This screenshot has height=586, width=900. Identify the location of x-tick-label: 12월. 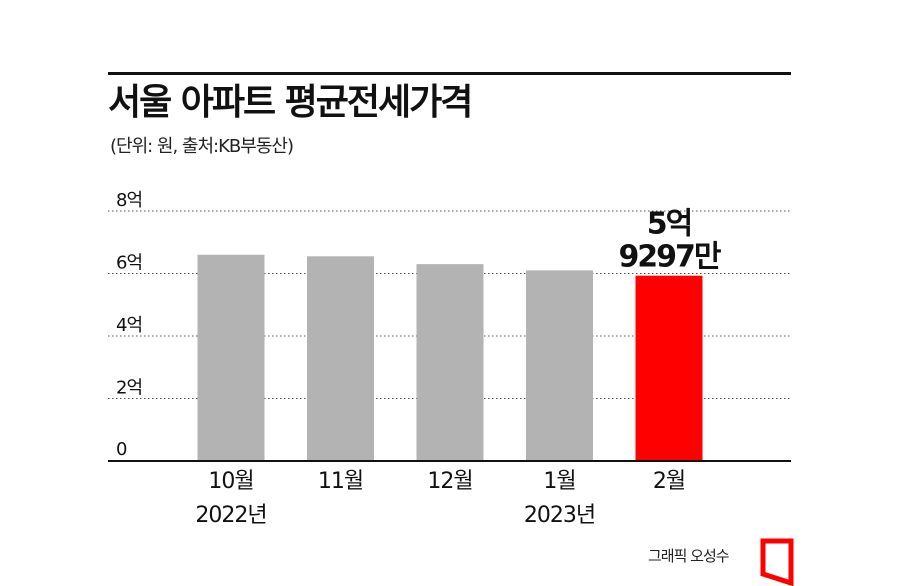
(449, 481).